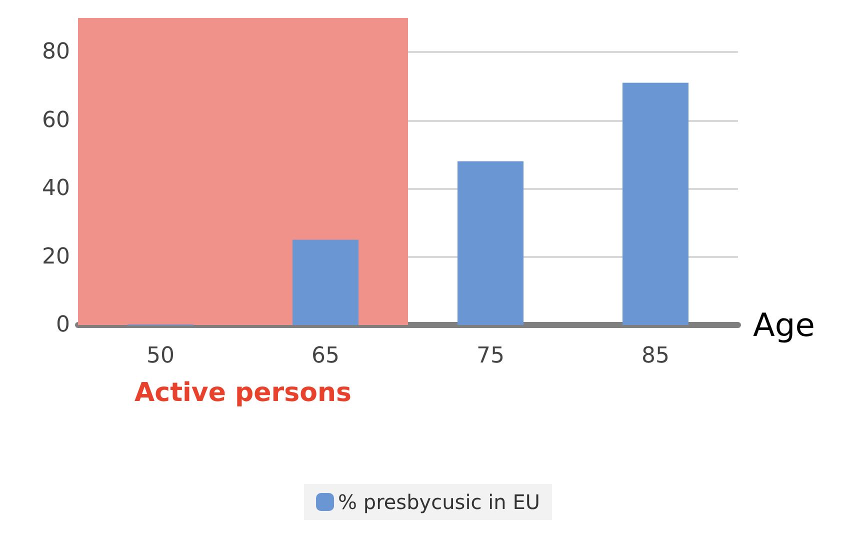  What do you see at coordinates (56, 52) in the screenshot?
I see `y-tick-label: 80` at bounding box center [56, 52].